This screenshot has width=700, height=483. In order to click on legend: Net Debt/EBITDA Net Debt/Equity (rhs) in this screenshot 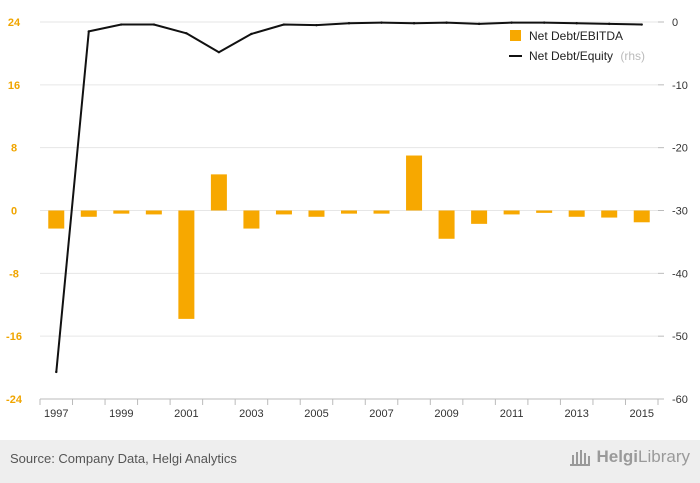, I will do `click(577, 46)`.